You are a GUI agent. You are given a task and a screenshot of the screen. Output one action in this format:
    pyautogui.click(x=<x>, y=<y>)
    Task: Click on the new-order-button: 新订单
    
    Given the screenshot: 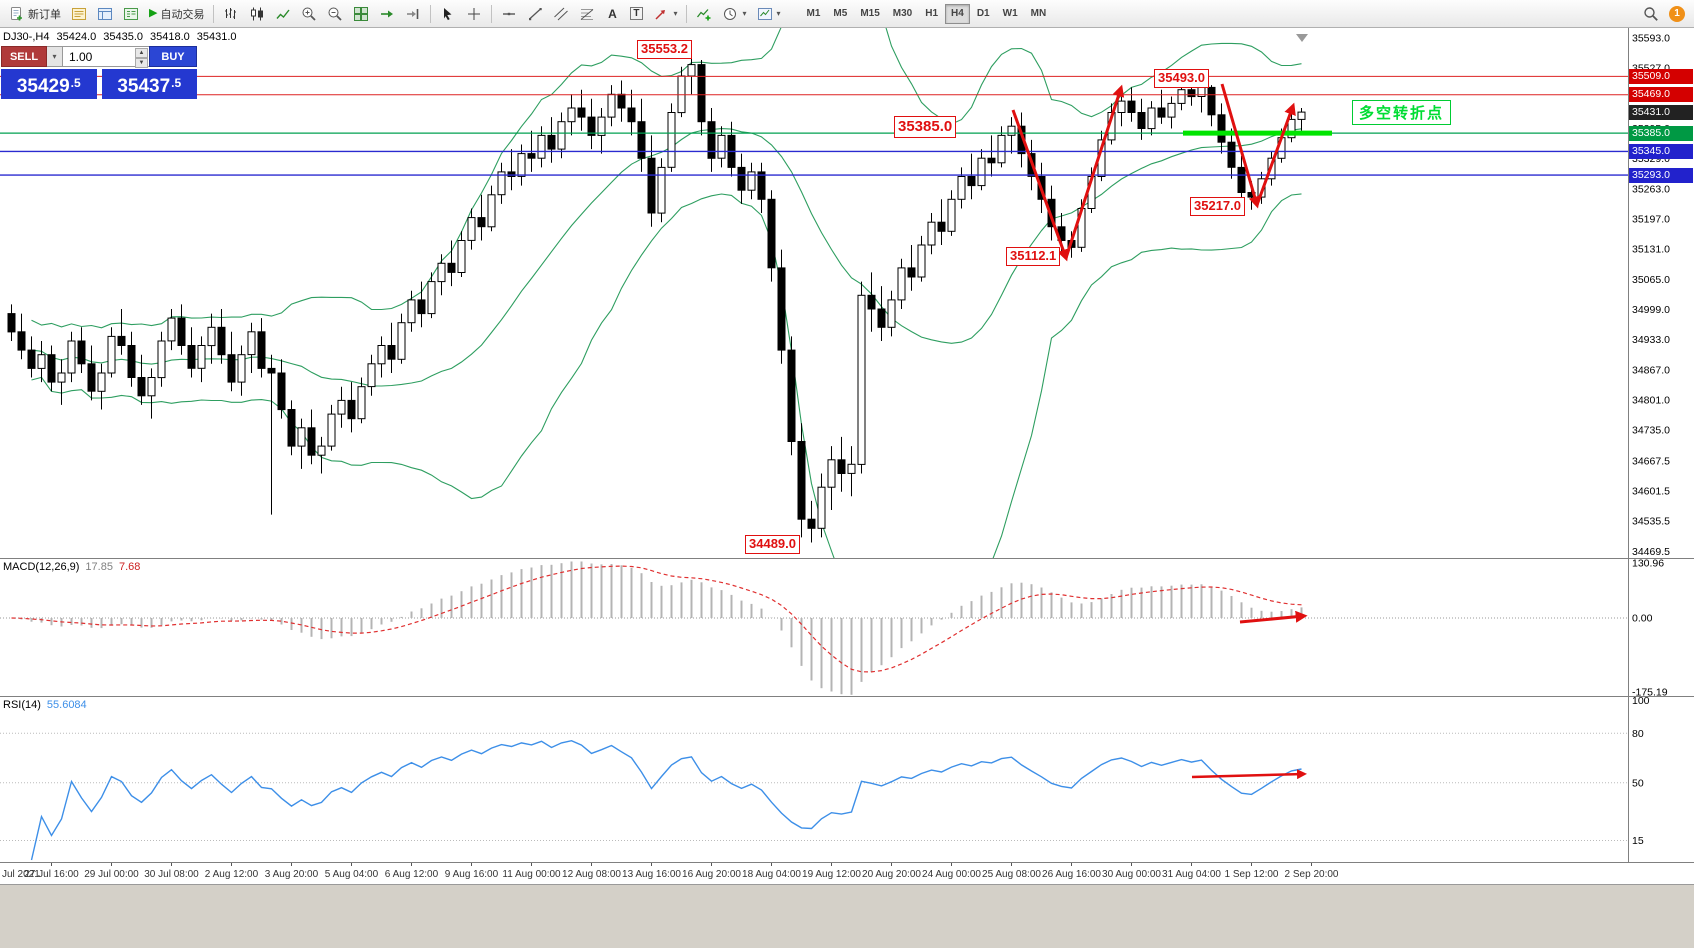 What is the action you would take?
    pyautogui.click(x=35, y=14)
    